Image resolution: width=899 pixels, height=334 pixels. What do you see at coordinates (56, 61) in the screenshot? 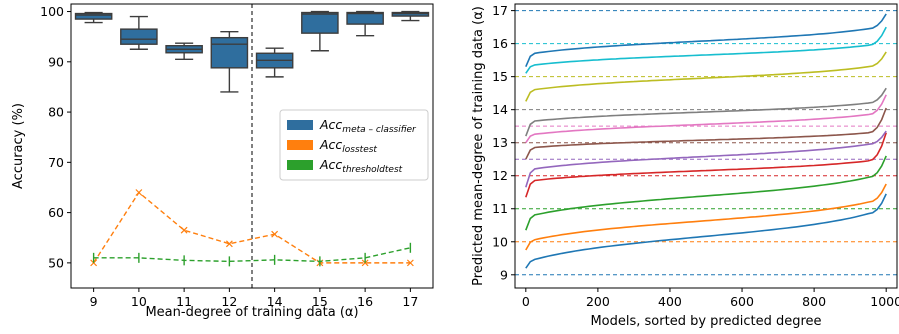
I see `y-tick-label: 90` at bounding box center [56, 61].